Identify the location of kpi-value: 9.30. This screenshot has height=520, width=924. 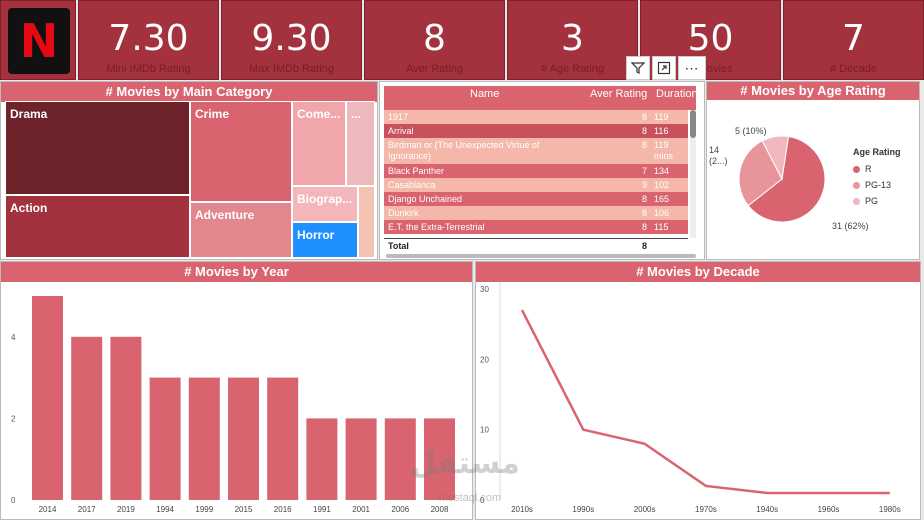
(291, 38).